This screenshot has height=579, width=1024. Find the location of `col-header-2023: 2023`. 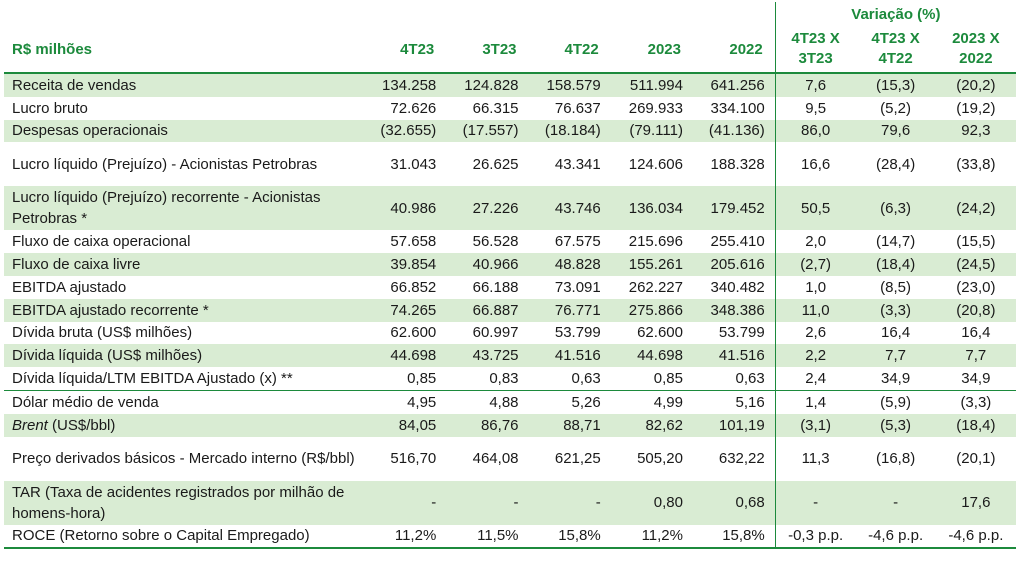

col-header-2023: 2023 is located at coordinates (651, 50).